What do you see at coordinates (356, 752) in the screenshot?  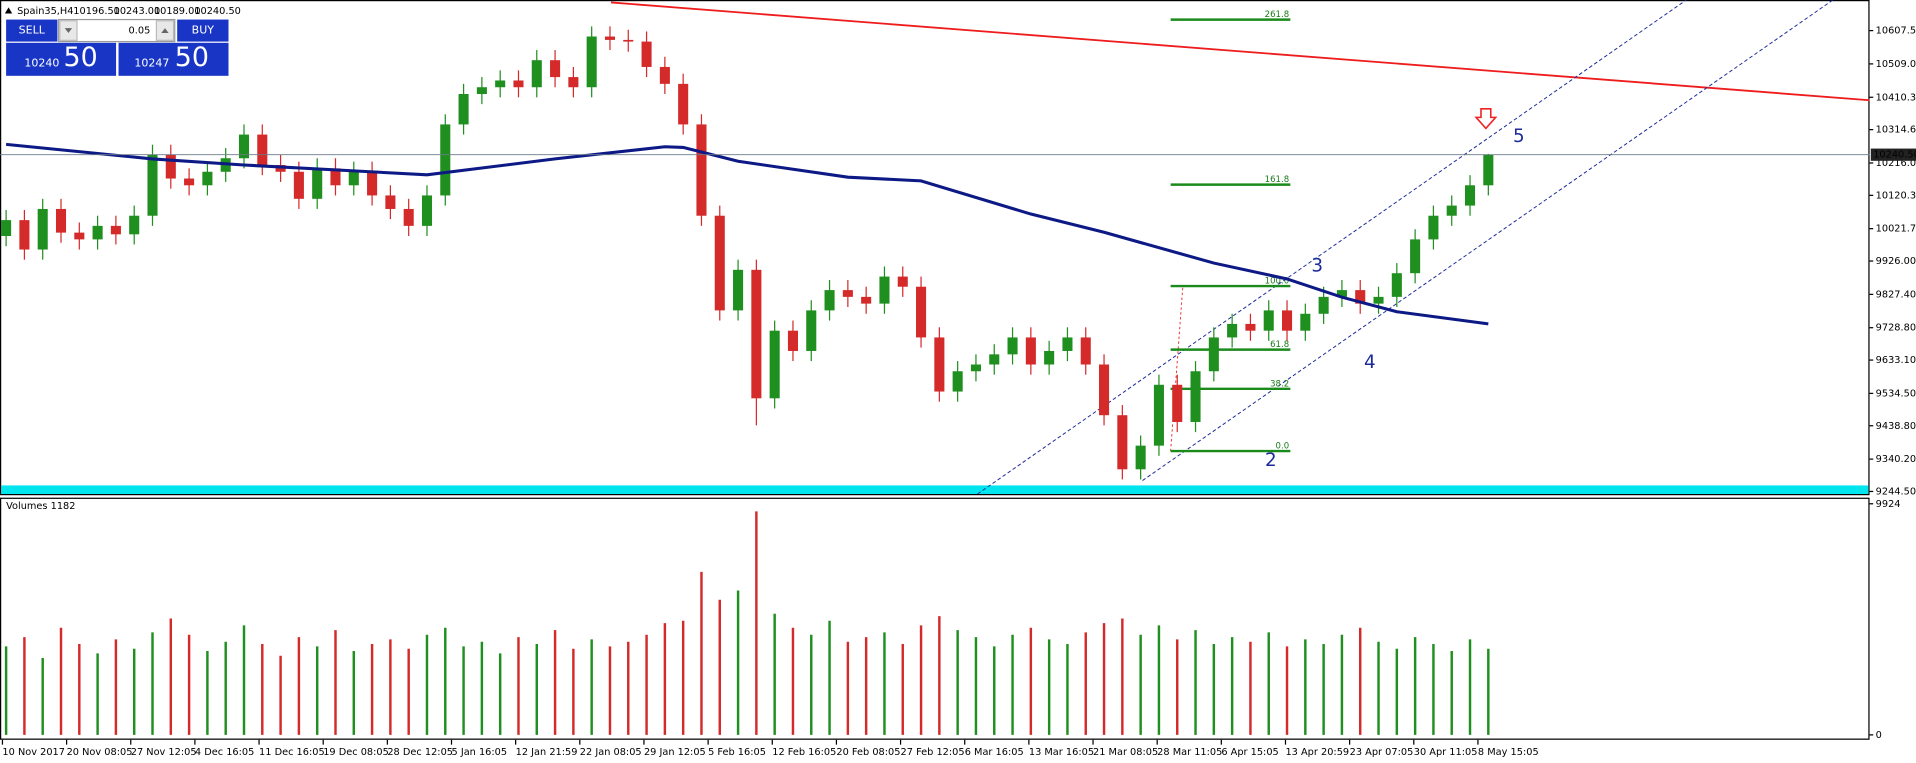 I see `x-tick-label: 19 Dec 08:05` at bounding box center [356, 752].